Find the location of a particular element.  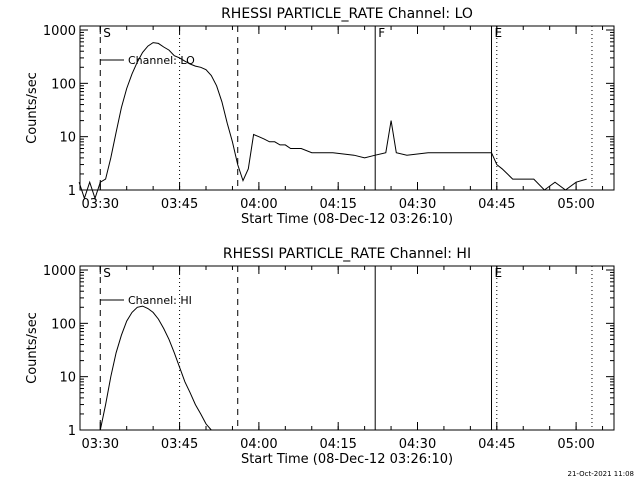

chart-title: RHESSI PARTICLE_RATE Channel: LO is located at coordinates (347, 14).